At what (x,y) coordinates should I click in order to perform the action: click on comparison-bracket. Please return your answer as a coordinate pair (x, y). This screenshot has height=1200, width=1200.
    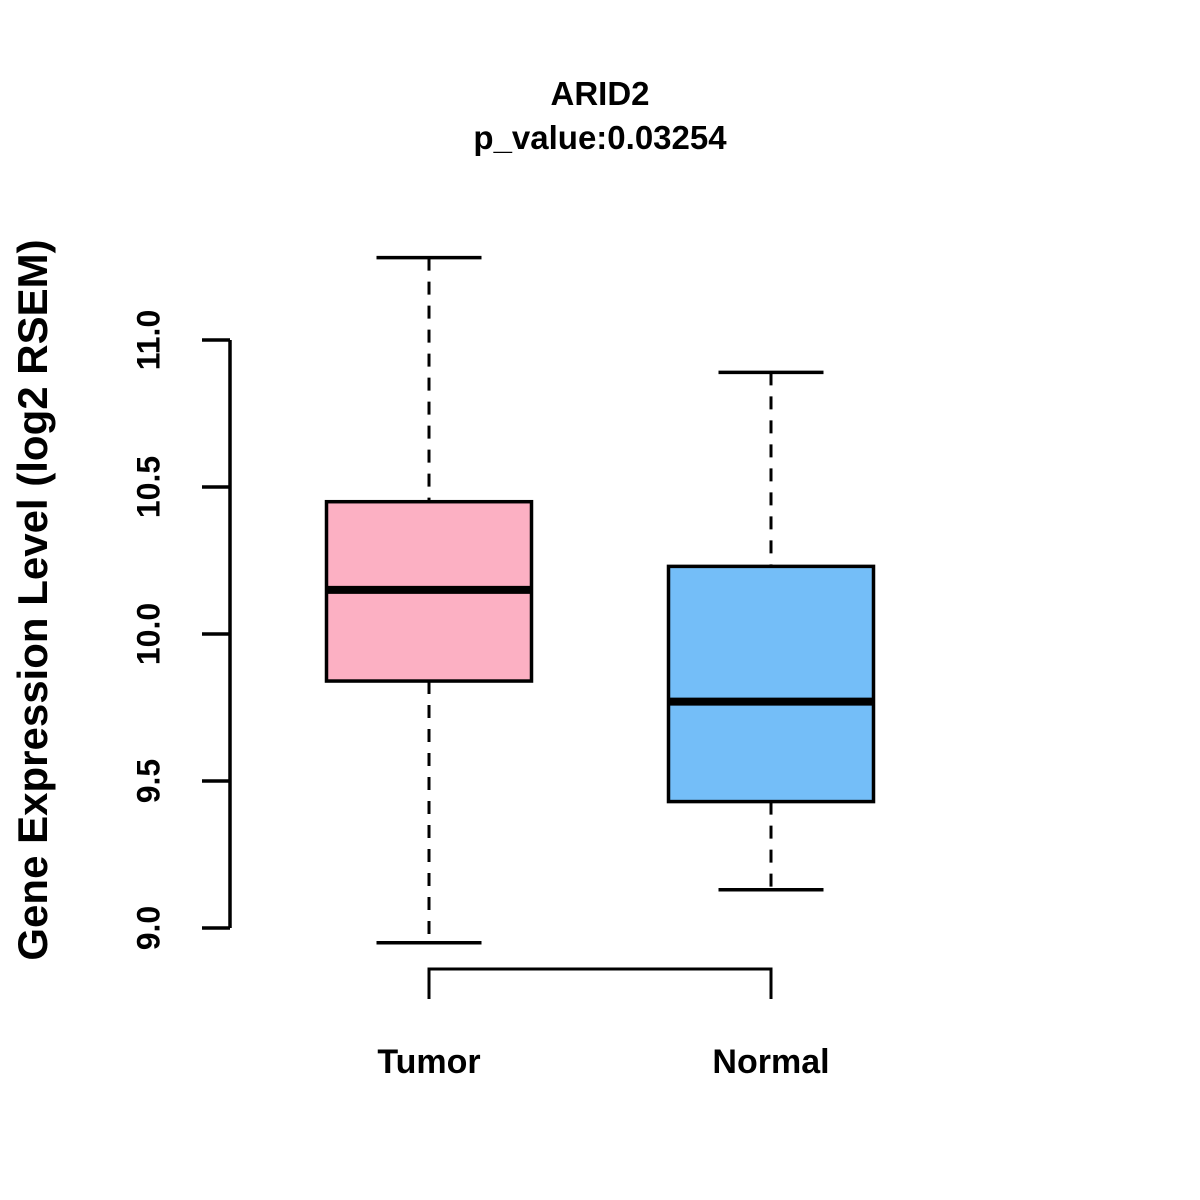
    Looking at the image, I should click on (600, 983).